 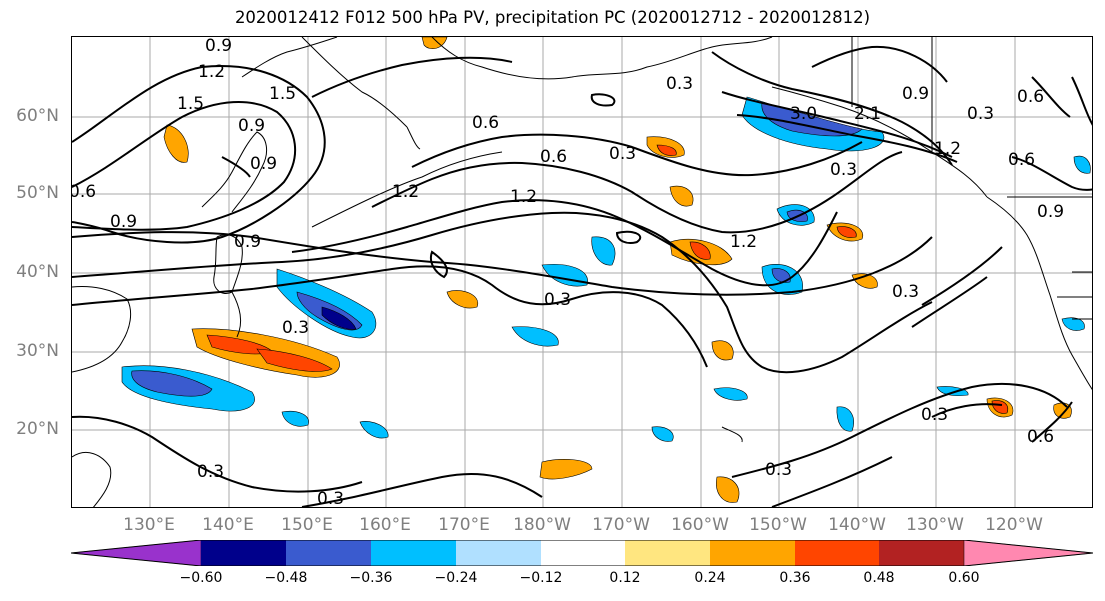 What do you see at coordinates (286, 578) in the screenshot?
I see `colorbar-tick-label: −0.48` at bounding box center [286, 578].